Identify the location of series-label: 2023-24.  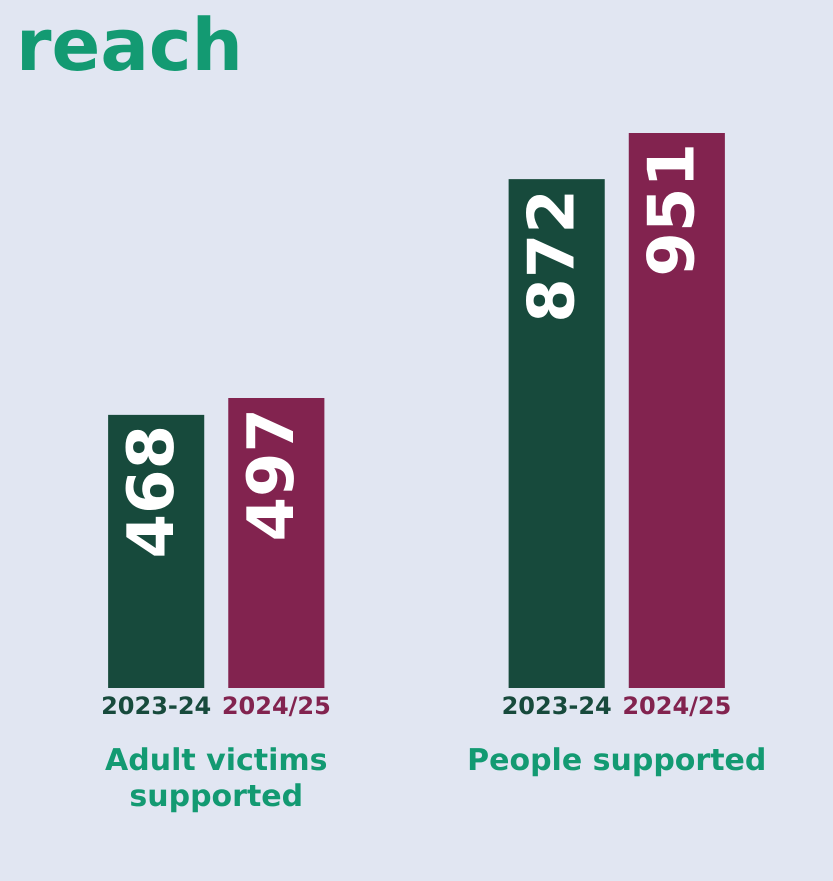
(156, 706).